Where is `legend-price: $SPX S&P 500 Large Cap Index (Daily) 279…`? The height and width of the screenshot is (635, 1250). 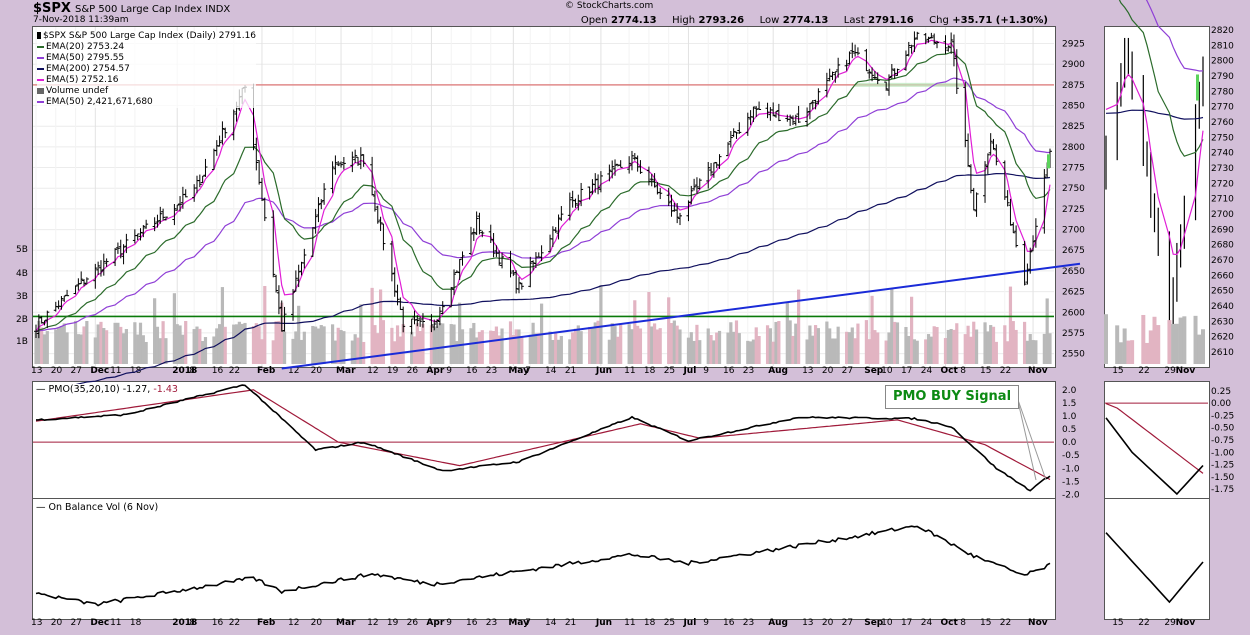
legend-price: $SPX S&P 500 Large Cap Index (Daily) 279… is located at coordinates (146, 36).